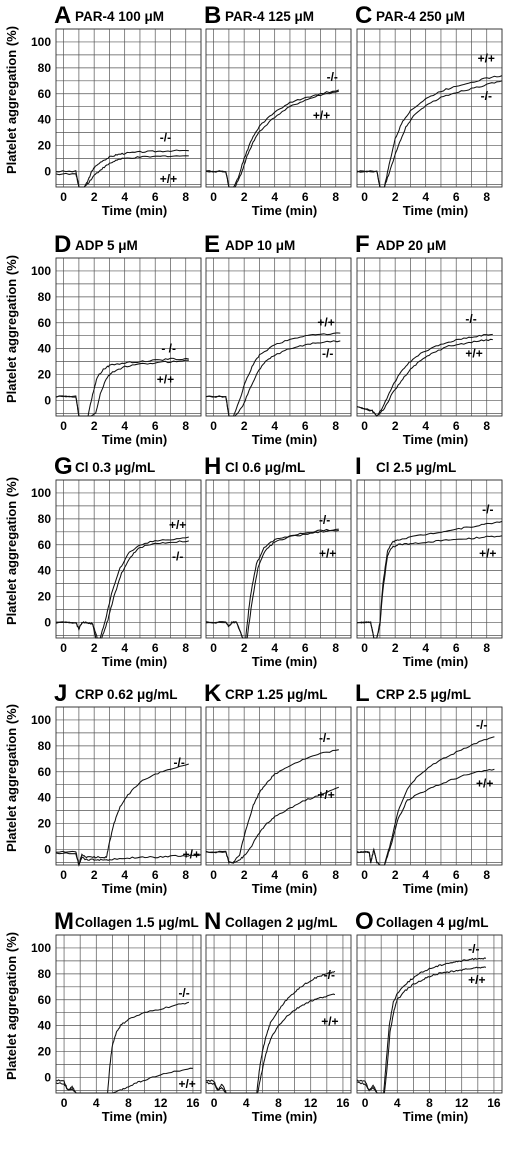  I want to click on grid-N, so click(278, 1013).